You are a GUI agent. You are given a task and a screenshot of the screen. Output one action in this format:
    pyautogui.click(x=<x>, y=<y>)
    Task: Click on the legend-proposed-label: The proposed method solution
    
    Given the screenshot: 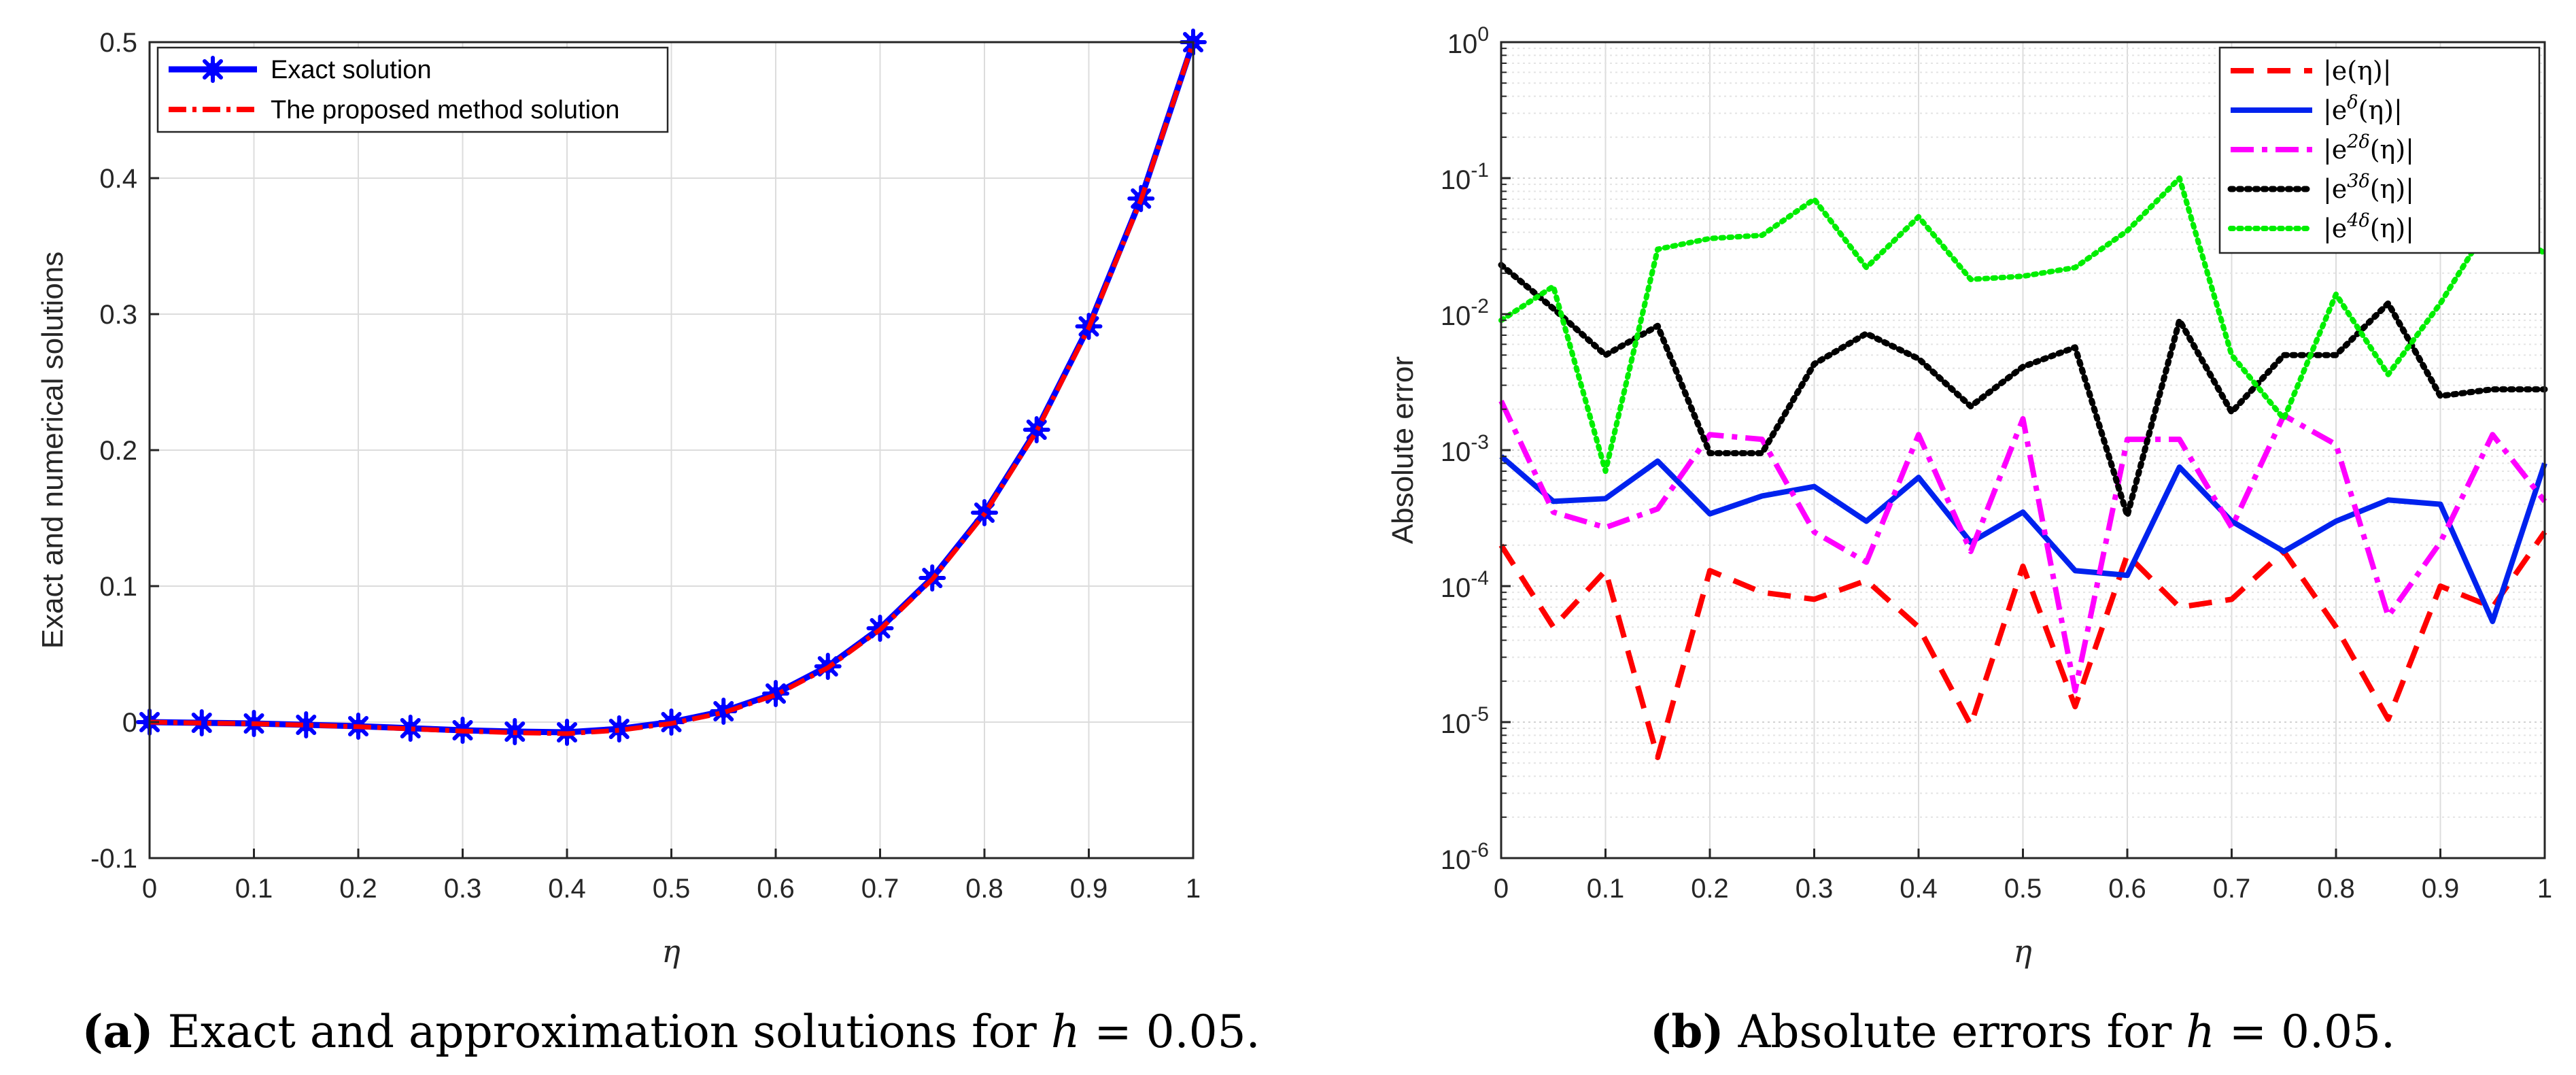 What is the action you would take?
    pyautogui.click(x=445, y=110)
    